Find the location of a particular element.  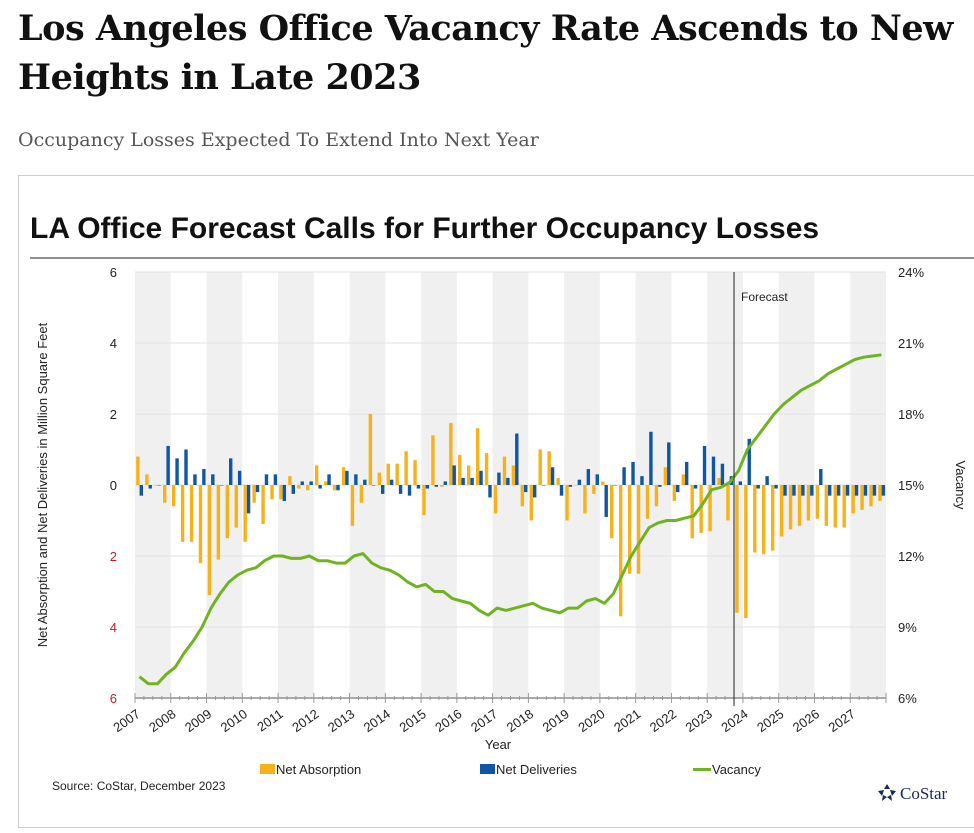

x-tick-label: 2011 is located at coordinates (270, 720).